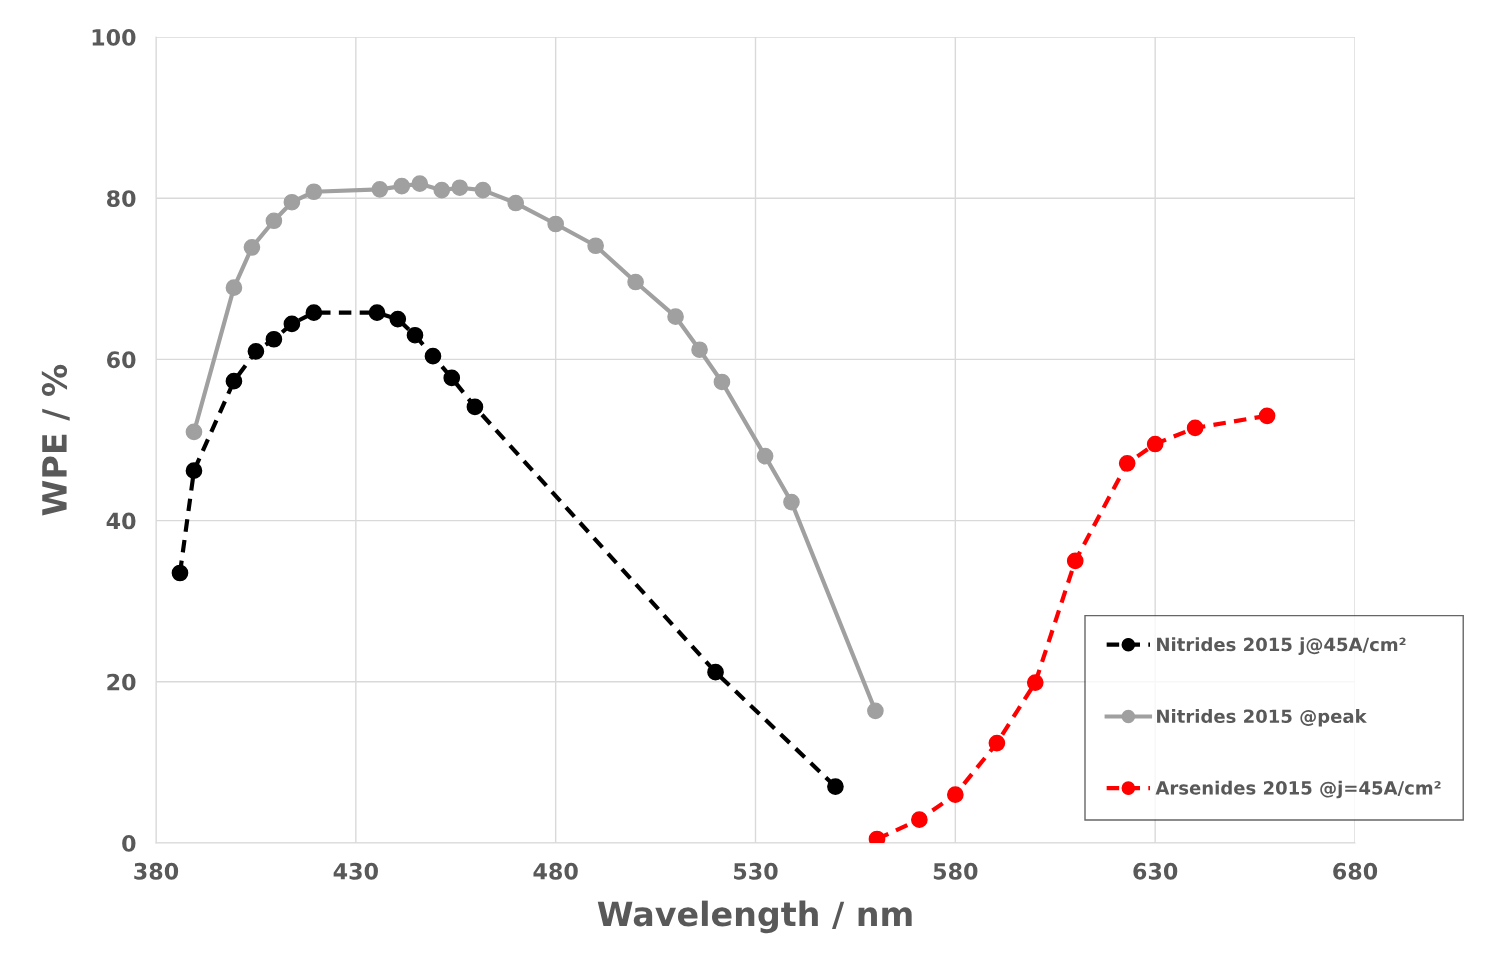 The image size is (1503, 979). What do you see at coordinates (754, 917) in the screenshot?
I see `x-axis-title: Wavelength / nm` at bounding box center [754, 917].